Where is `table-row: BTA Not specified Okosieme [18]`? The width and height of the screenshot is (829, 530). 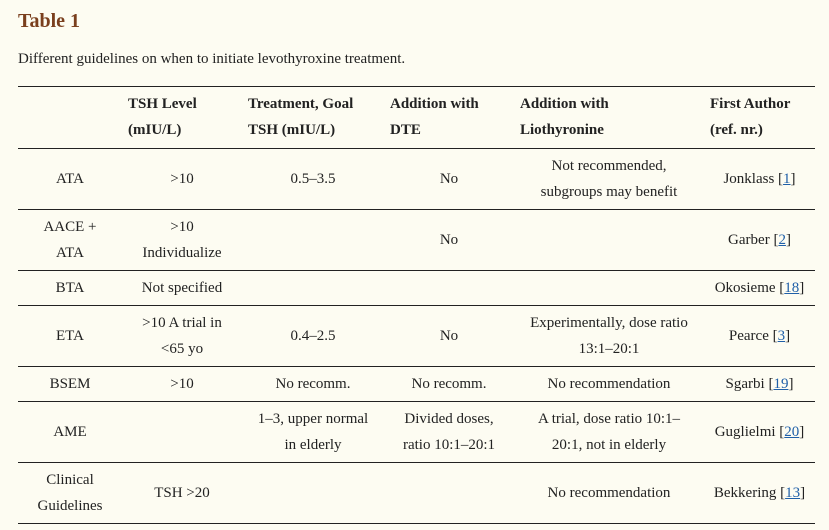
table-row: BTA Not specified Okosieme [18] is located at coordinates (416, 288).